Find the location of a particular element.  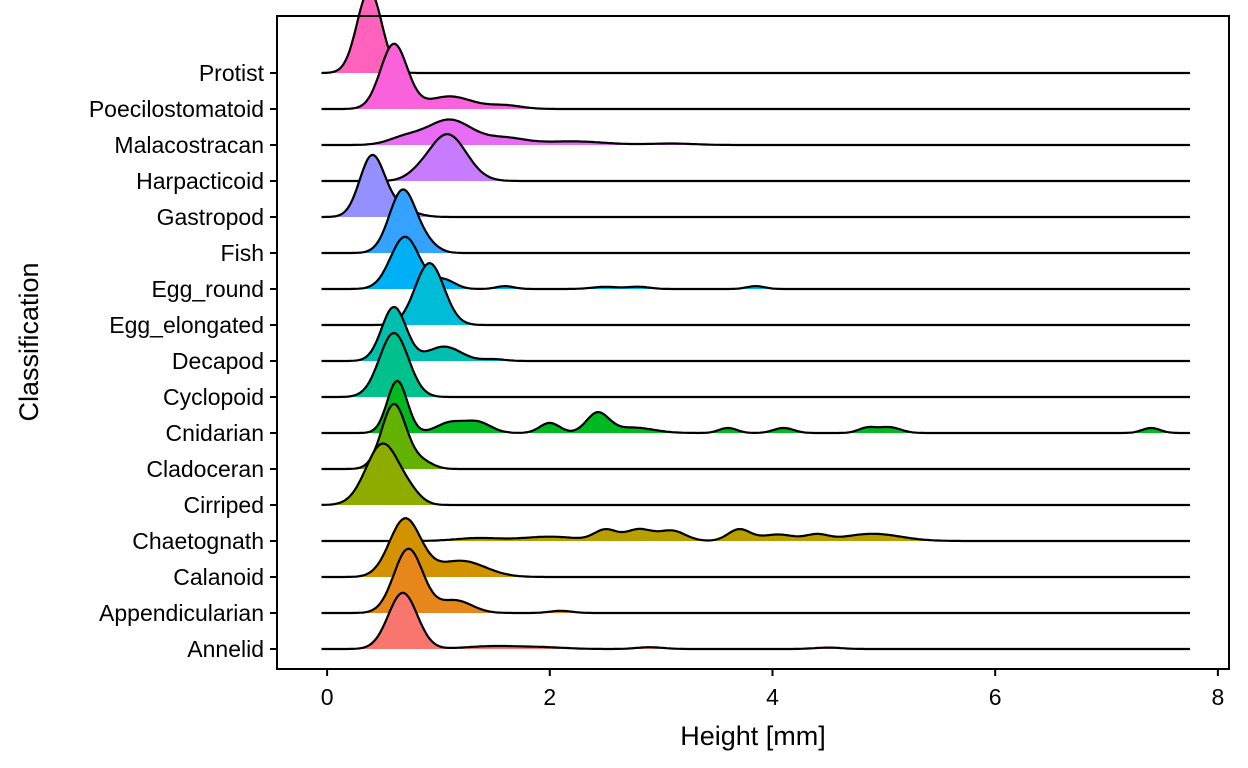

y-tick-label: Protist is located at coordinates (232, 73).